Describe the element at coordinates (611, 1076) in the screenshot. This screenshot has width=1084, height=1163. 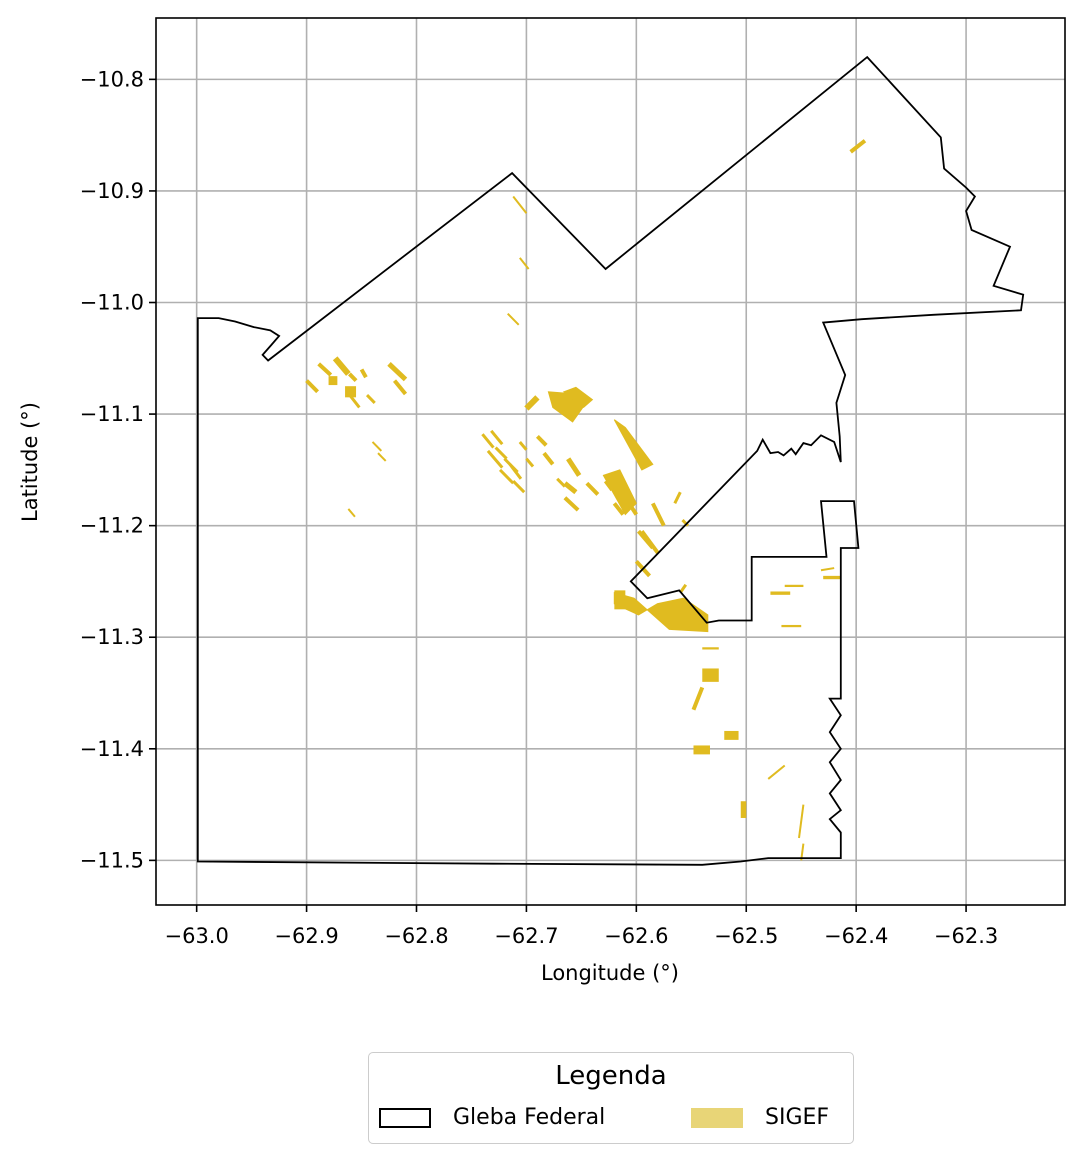
I see `legend-title: Legenda` at that location.